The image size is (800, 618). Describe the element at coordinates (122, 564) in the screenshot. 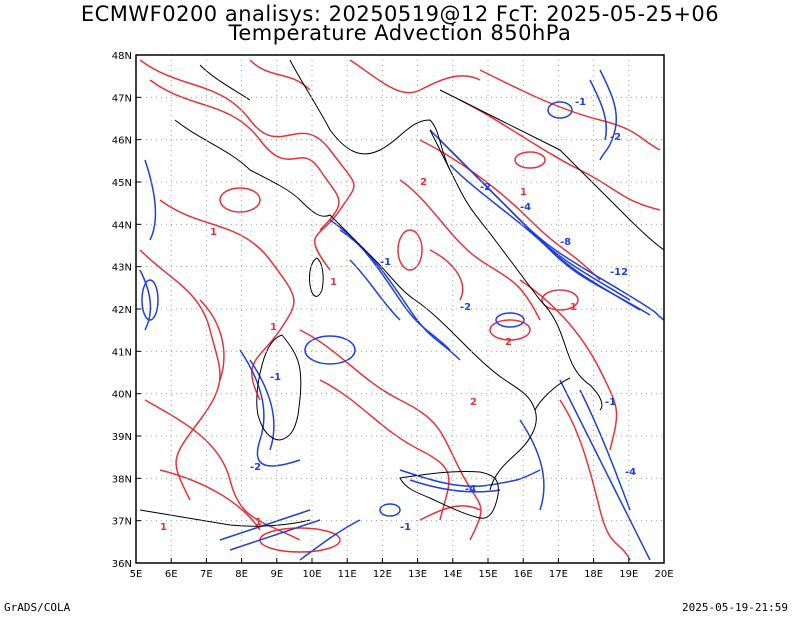

I see `lat-tick-label: 36N` at that location.